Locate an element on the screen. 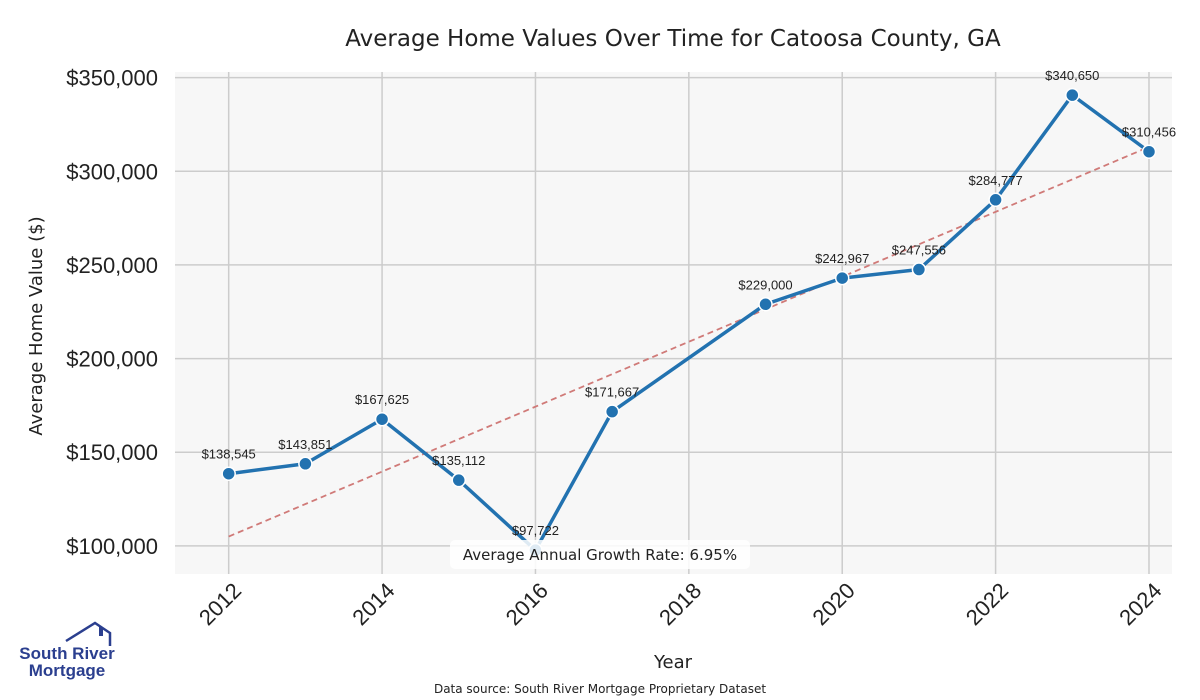 The image size is (1200, 700). growth-rate-text: Average Annual Growth Rate: 6.95% is located at coordinates (600, 555).